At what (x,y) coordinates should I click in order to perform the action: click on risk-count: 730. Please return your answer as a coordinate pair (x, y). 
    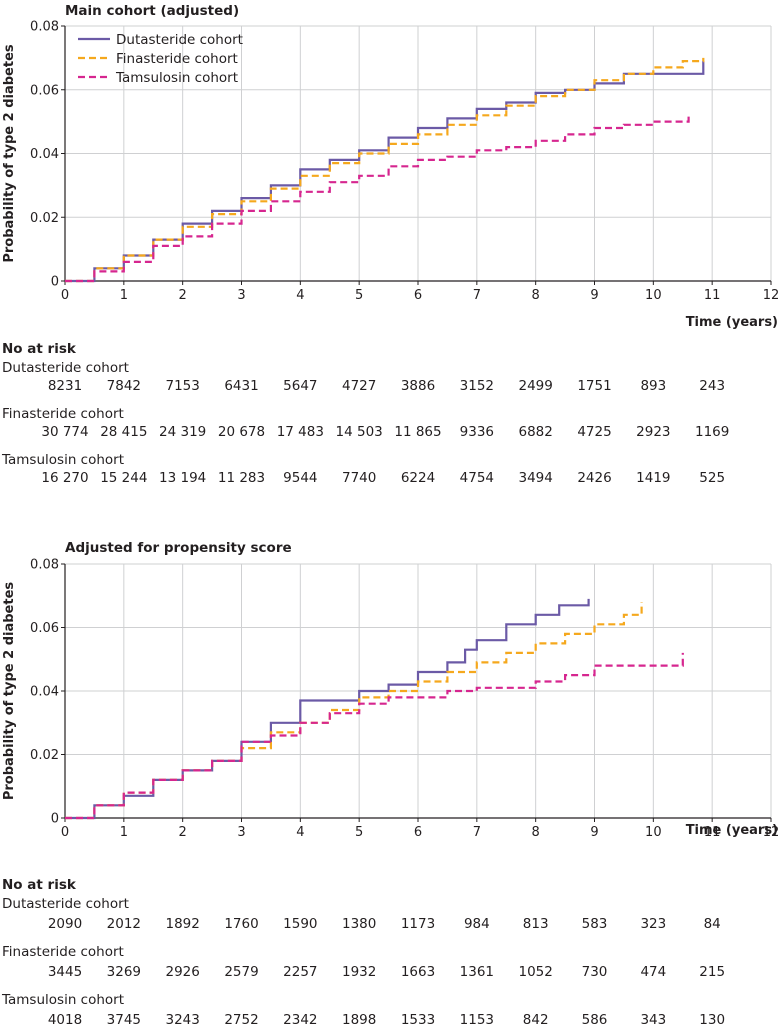
    Looking at the image, I should click on (595, 972).